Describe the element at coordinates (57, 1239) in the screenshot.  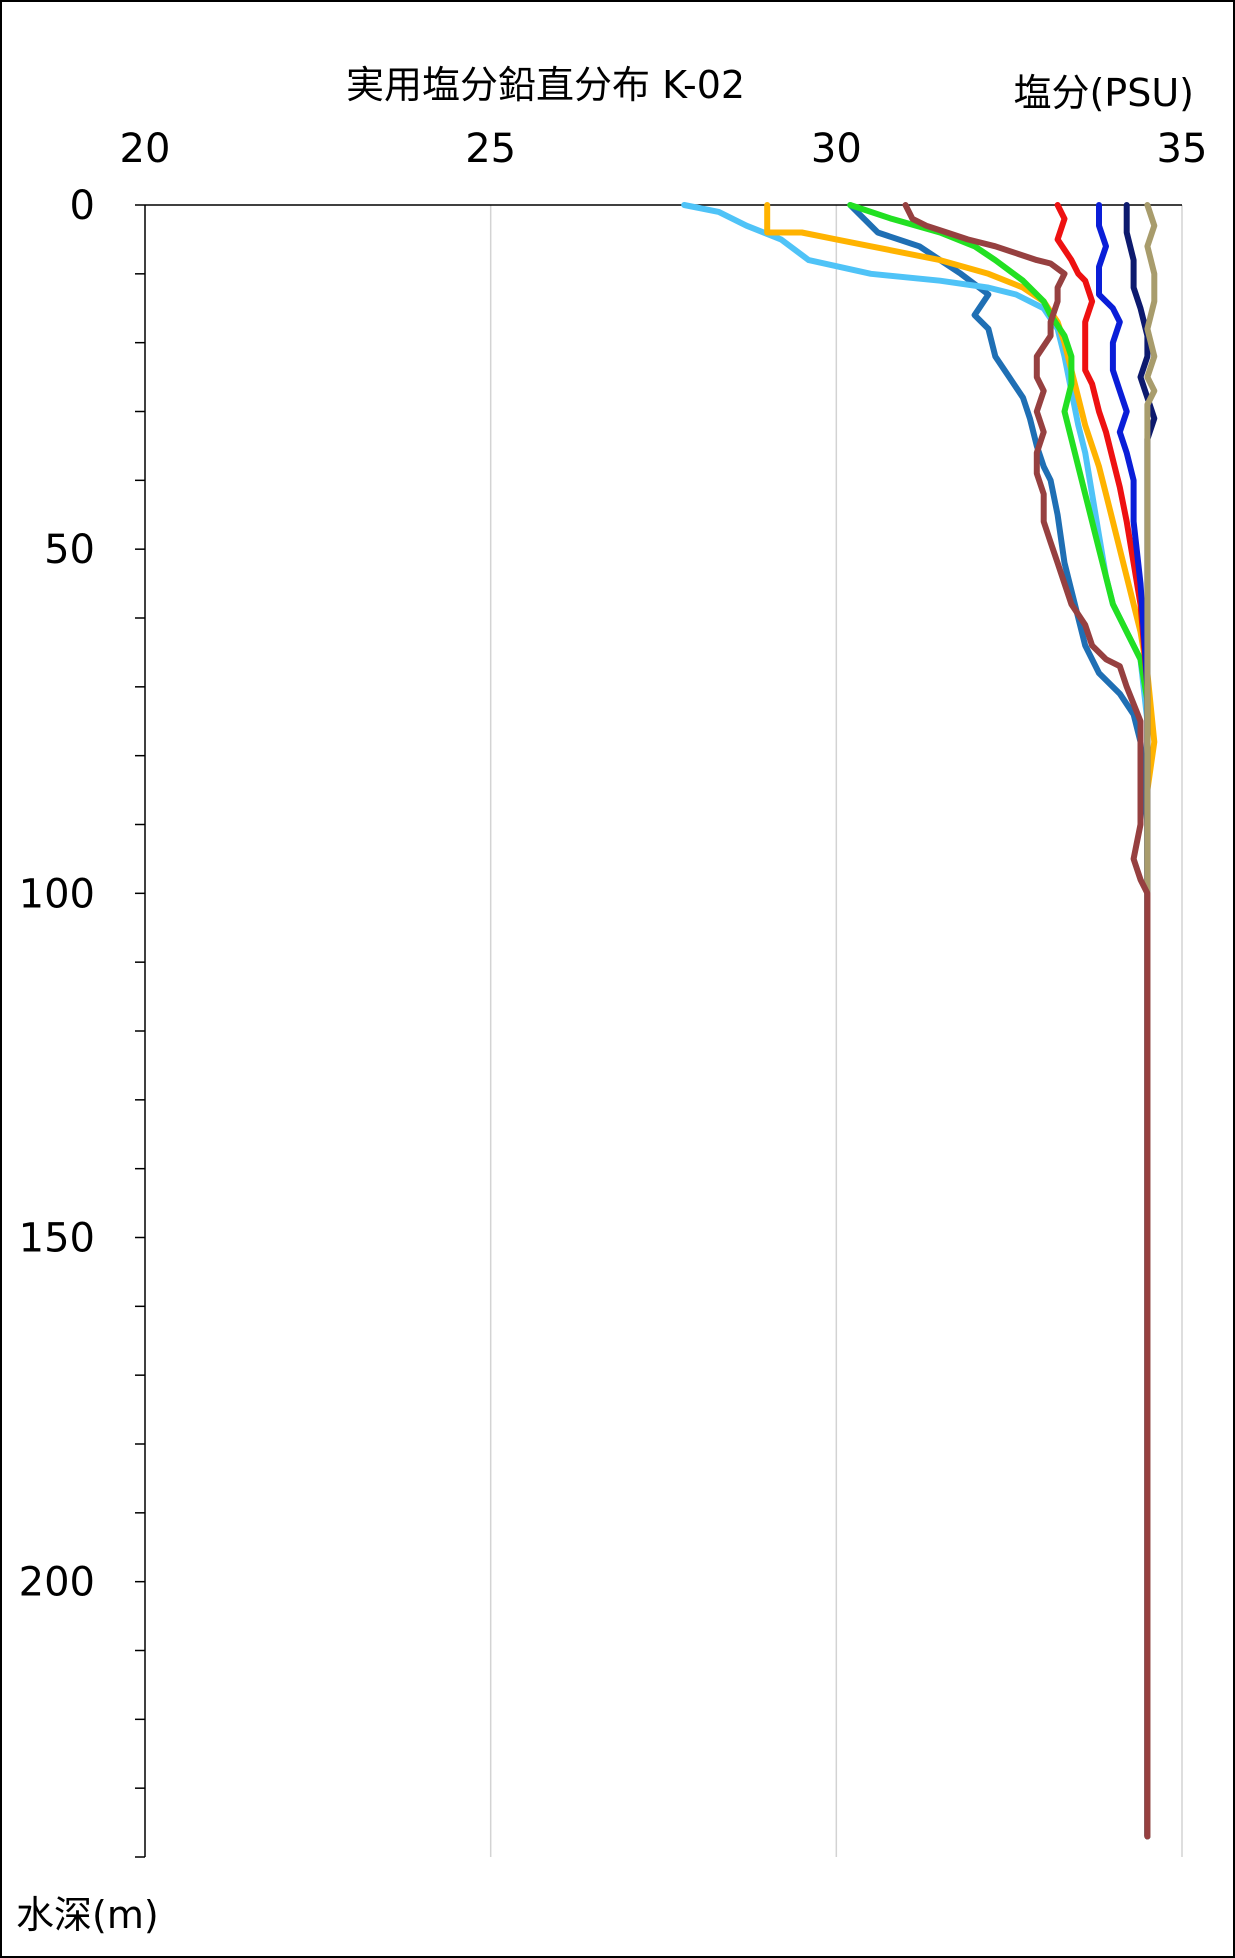
I see `y-tick-label: 150` at that location.